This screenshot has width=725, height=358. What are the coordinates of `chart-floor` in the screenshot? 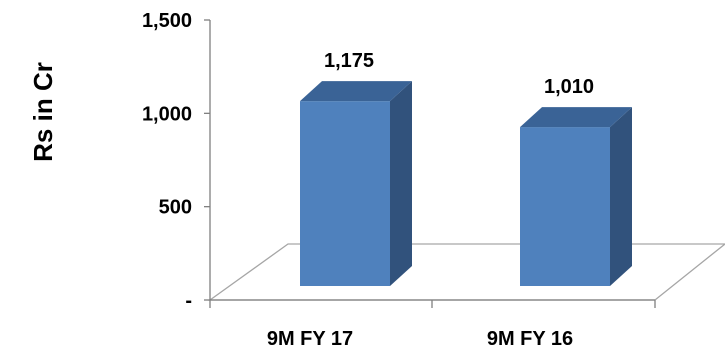 It's located at (466, 272).